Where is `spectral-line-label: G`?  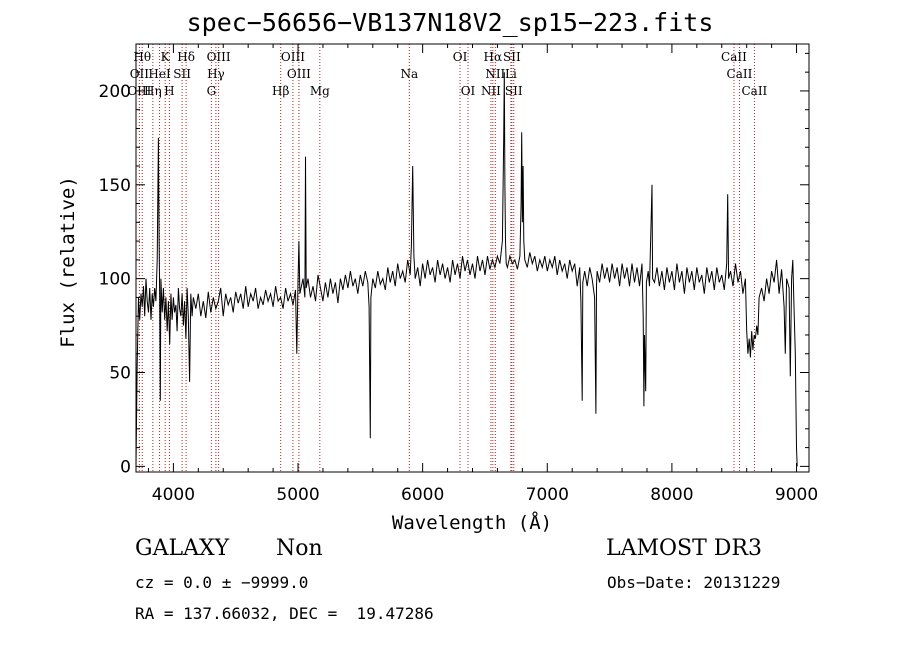
spectral-line-label: G is located at coordinates (212, 91).